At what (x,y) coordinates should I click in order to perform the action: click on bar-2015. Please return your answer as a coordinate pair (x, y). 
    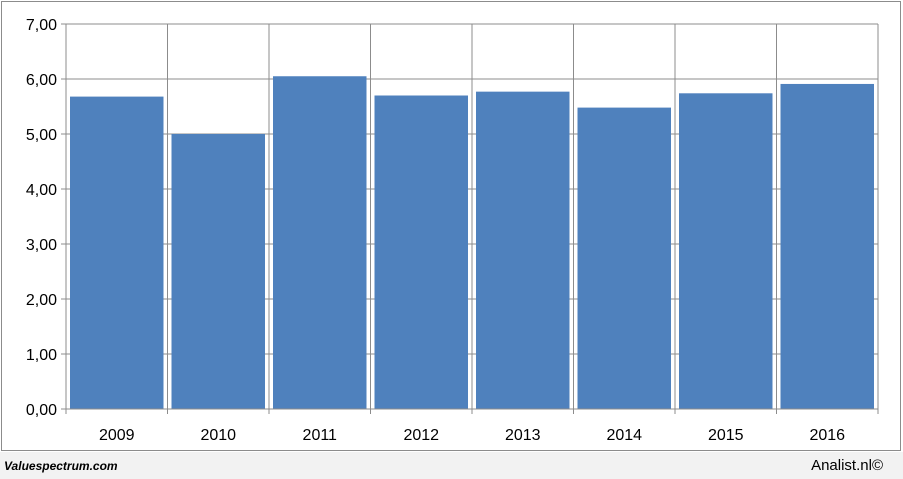
    Looking at the image, I should click on (726, 251).